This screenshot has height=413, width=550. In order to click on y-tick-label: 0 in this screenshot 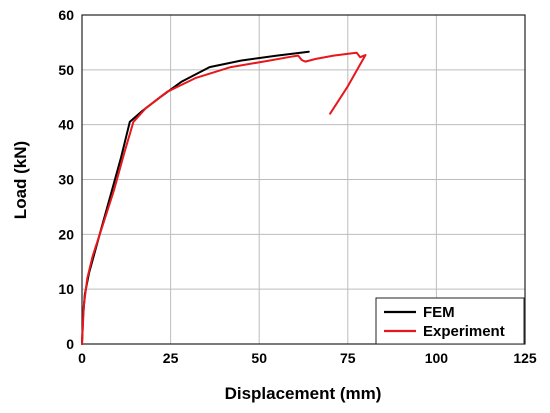, I will do `click(70, 344)`.